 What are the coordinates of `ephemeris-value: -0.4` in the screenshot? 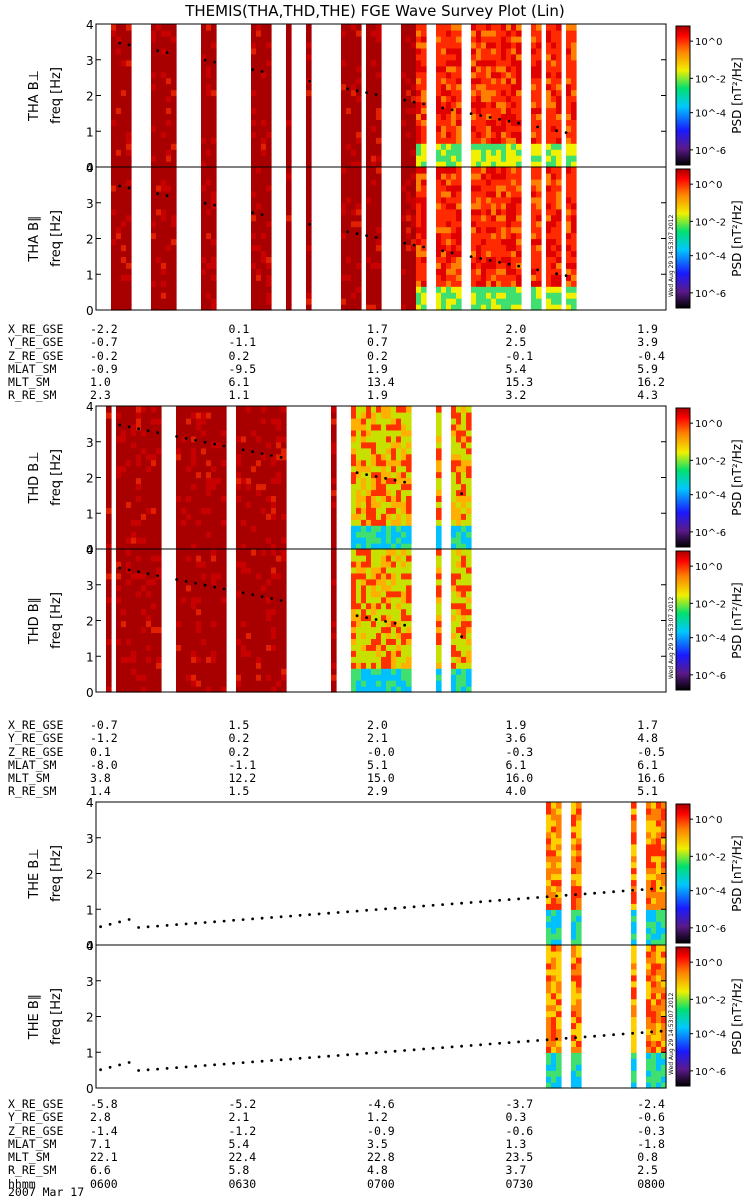 It's located at (651, 355).